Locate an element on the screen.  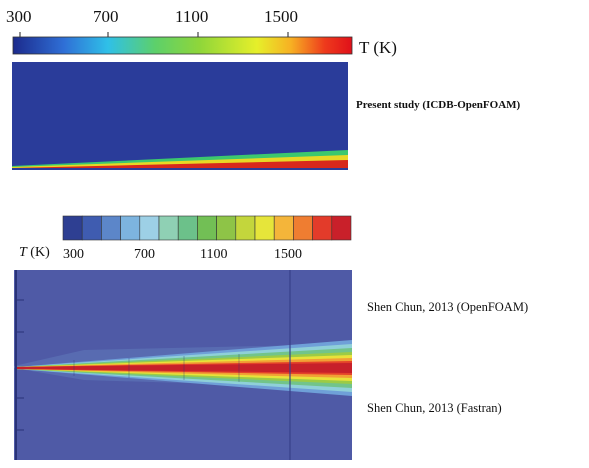
bottom-tick-1500: 1500 is located at coordinates (288, 254).